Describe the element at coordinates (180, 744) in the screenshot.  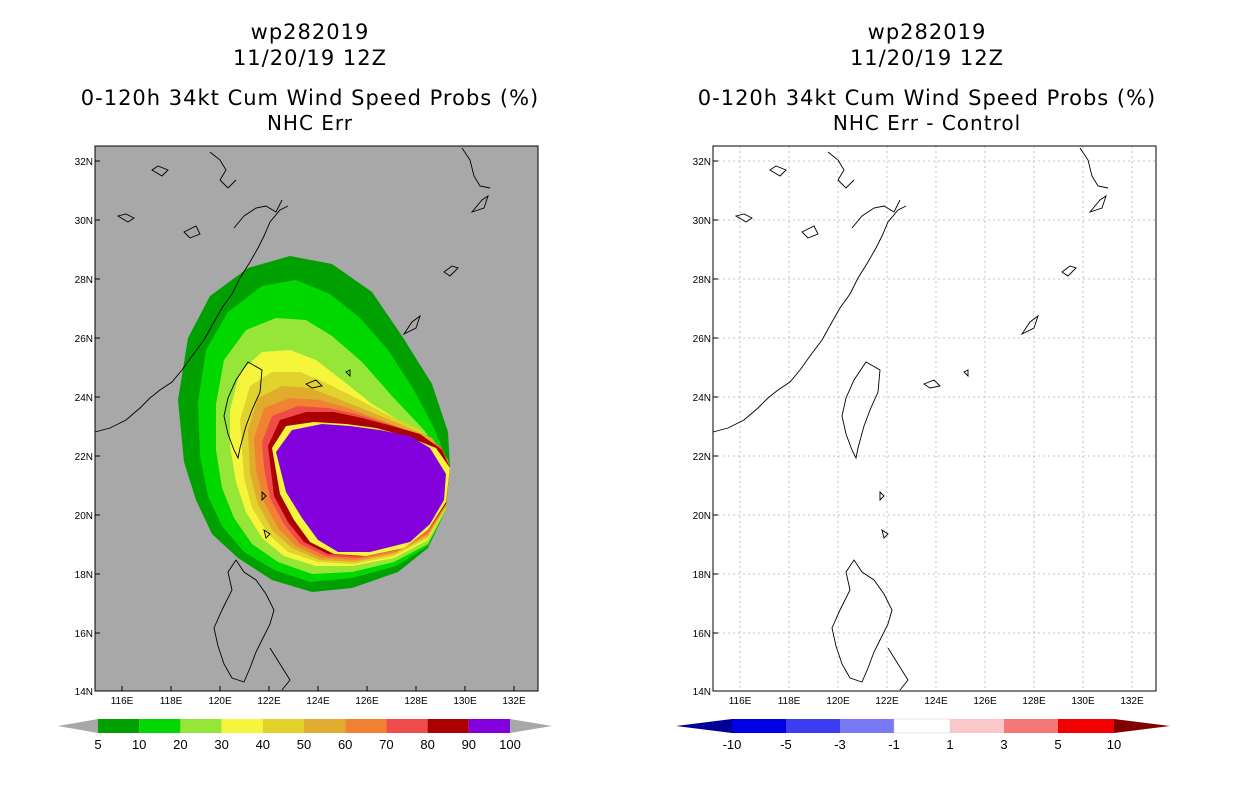
I see `left-colorbar-label: 20` at that location.